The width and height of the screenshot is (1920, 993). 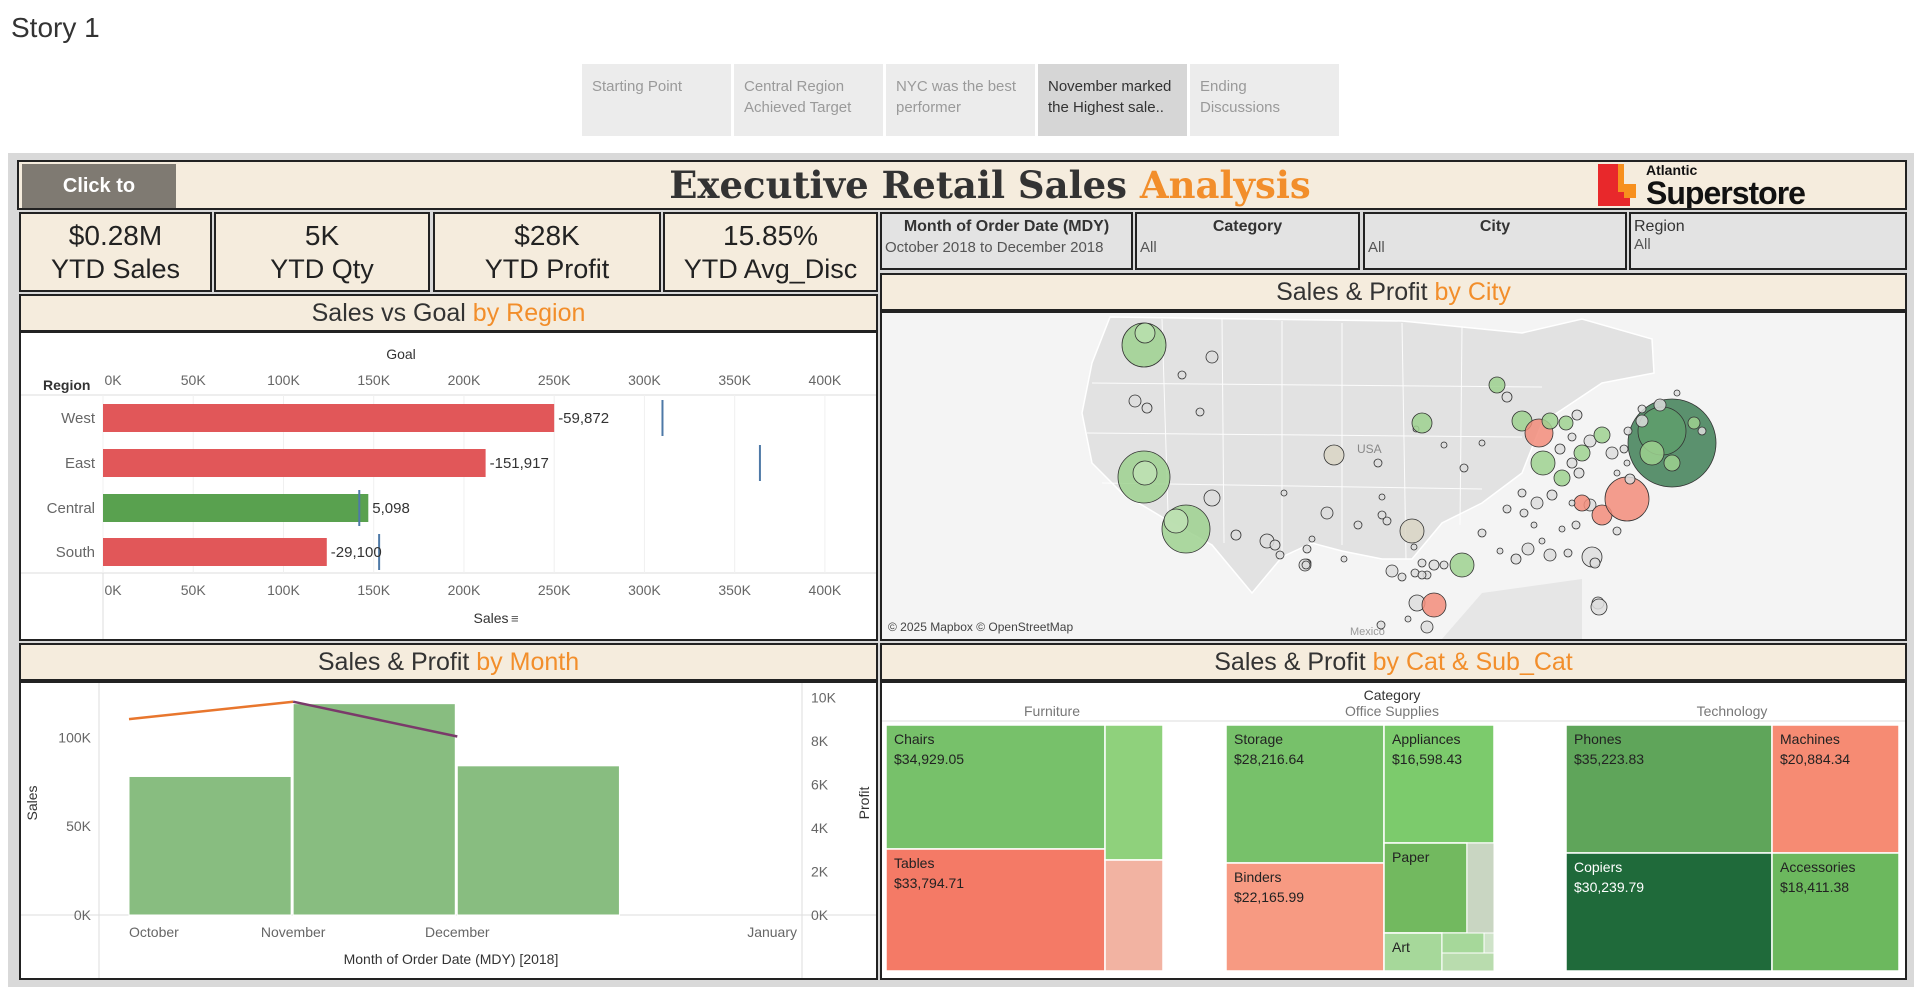 I want to click on title-main: Executive Retail Sales, so click(x=904, y=185).